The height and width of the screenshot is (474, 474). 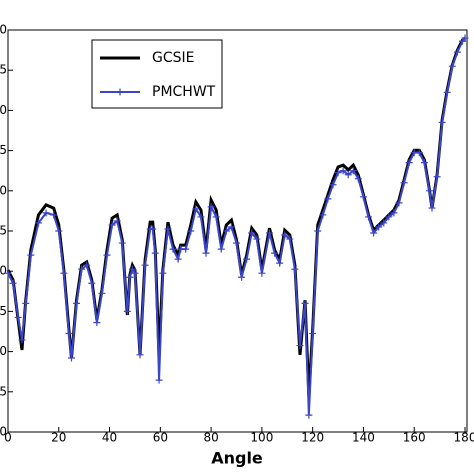 I want to click on legend-box, so click(x=157, y=74).